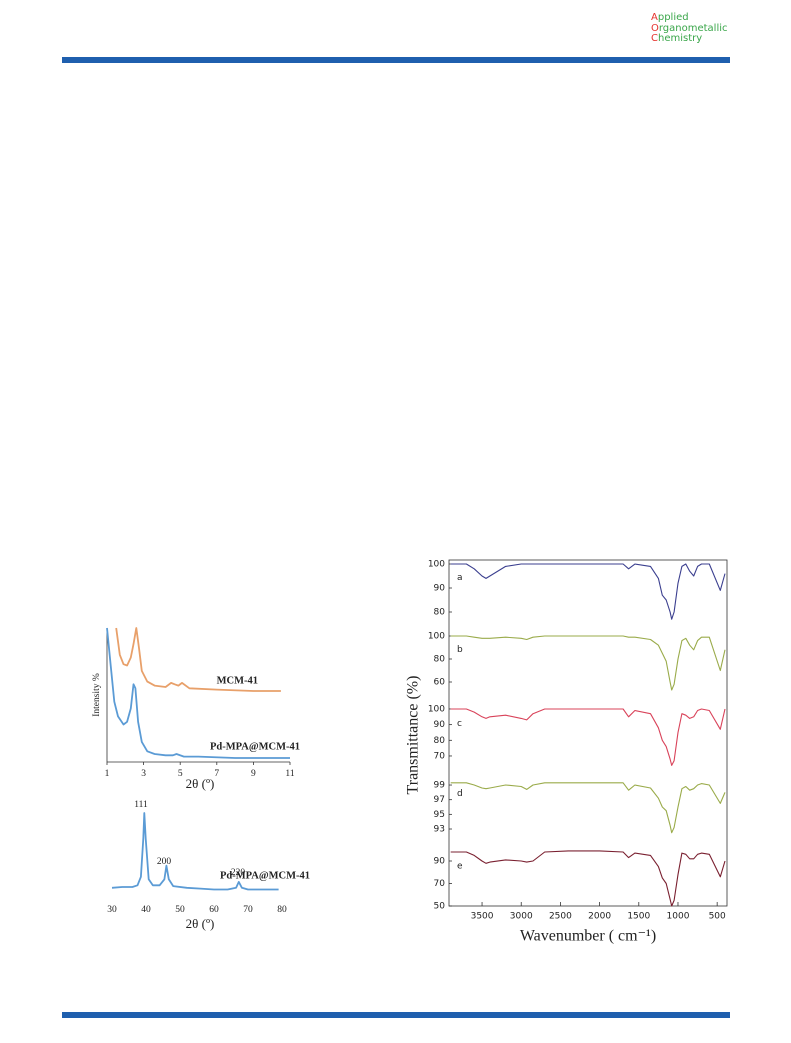 Image resolution: width=791 pixels, height=1043 pixels. Describe the element at coordinates (146, 910) in the screenshot. I see `x-tick-label: 40` at that location.